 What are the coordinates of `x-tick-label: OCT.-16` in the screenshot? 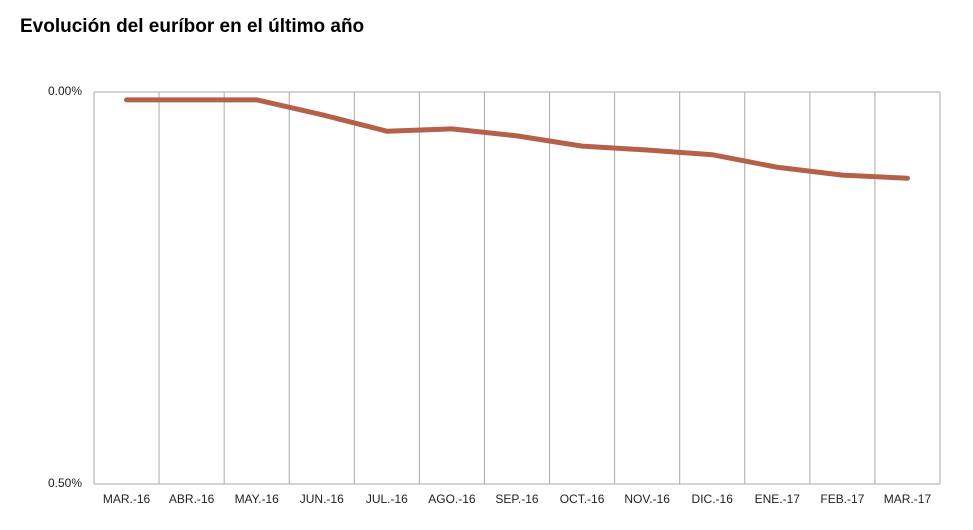 It's located at (582, 499).